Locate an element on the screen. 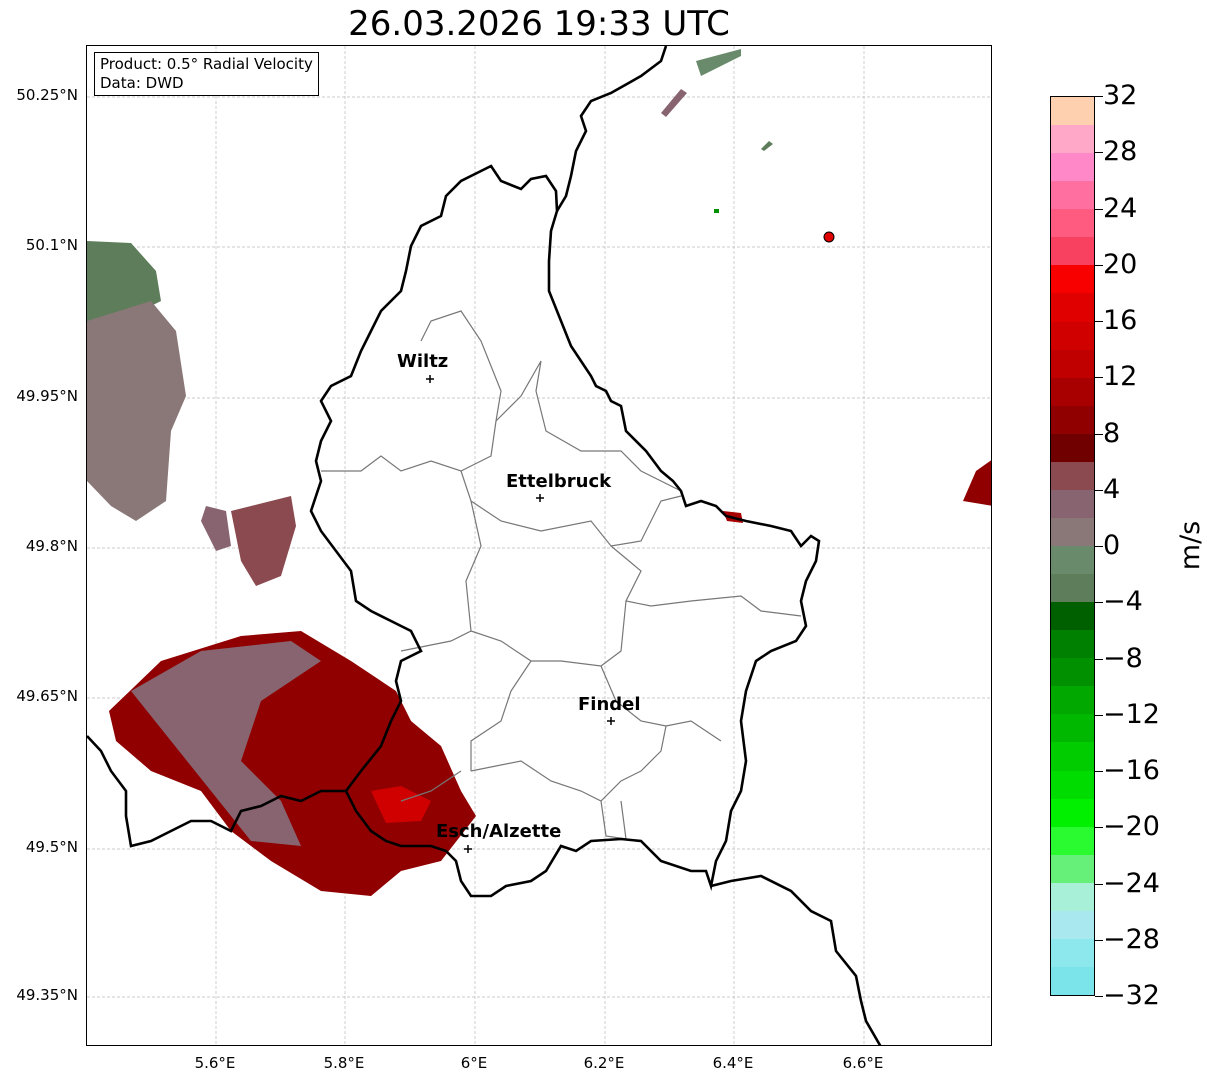 Image resolution: width=1207 pixels, height=1081 pixels. echo-nw-pink is located at coordinates (136, 411).